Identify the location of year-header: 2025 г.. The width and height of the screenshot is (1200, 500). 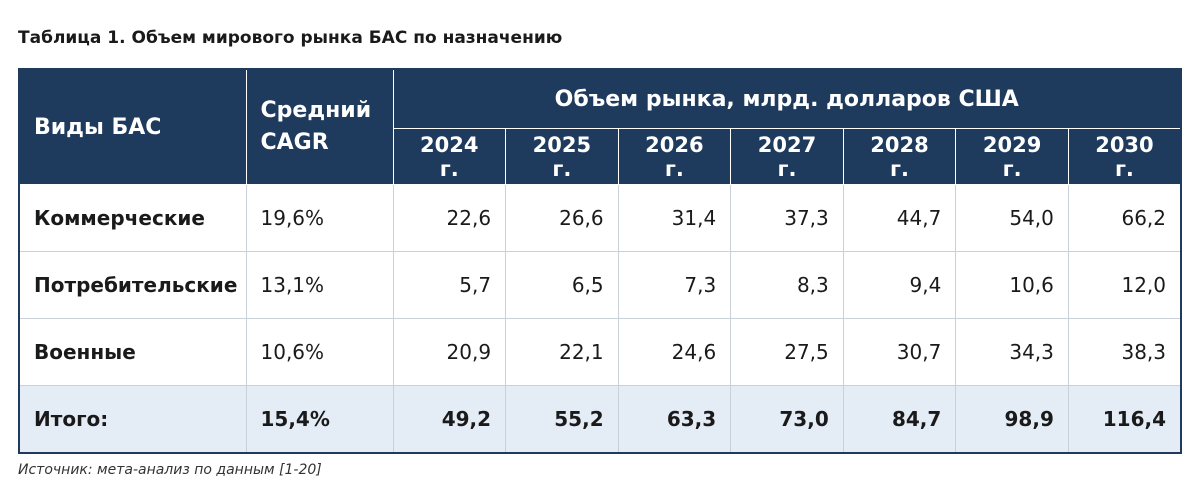
(562, 156).